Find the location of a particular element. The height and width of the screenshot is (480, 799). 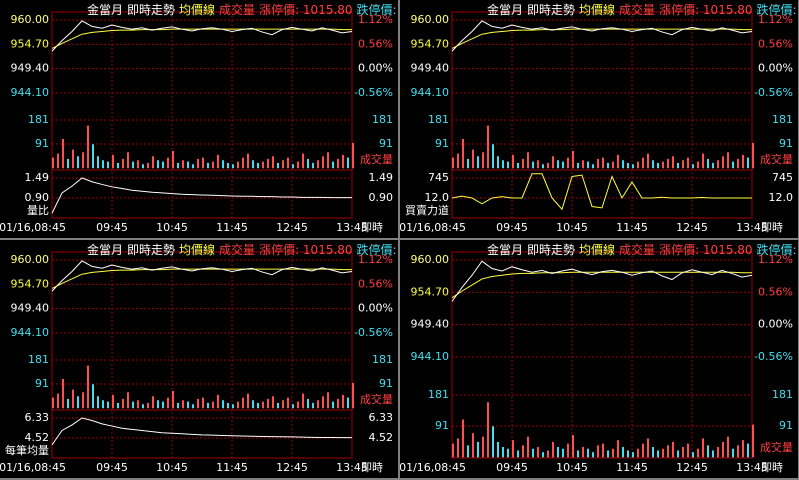

header-item: 金當月 is located at coordinates (105, 249).